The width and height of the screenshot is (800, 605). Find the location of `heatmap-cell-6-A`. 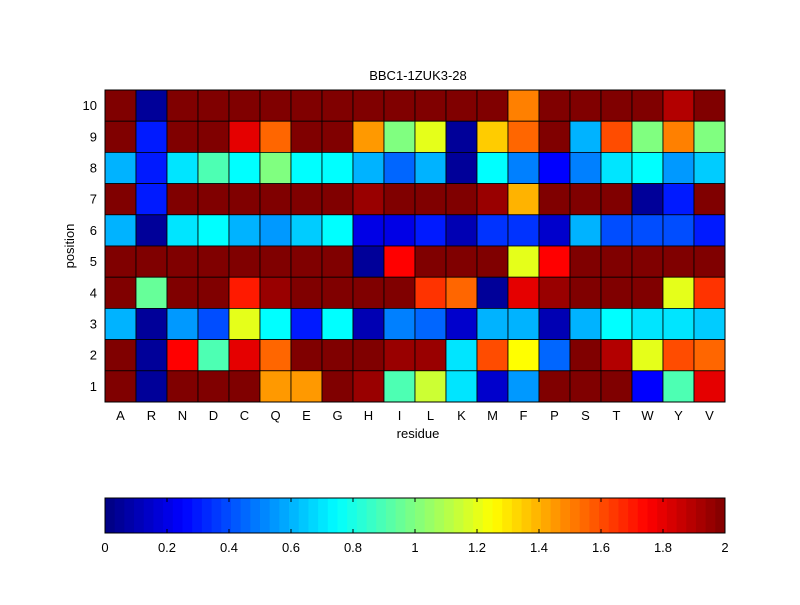

heatmap-cell-6-A is located at coordinates (120, 230).